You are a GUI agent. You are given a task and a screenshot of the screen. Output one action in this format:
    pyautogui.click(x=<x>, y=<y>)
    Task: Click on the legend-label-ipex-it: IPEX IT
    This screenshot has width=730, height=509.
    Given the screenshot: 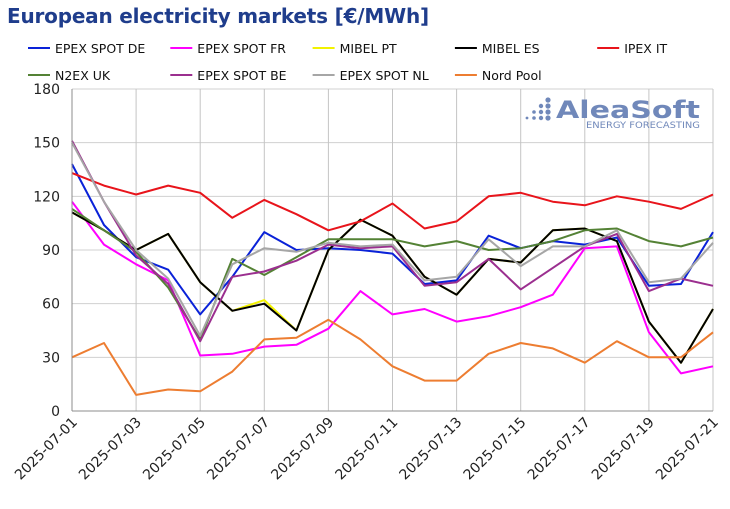 What is the action you would take?
    pyautogui.click(x=645, y=48)
    